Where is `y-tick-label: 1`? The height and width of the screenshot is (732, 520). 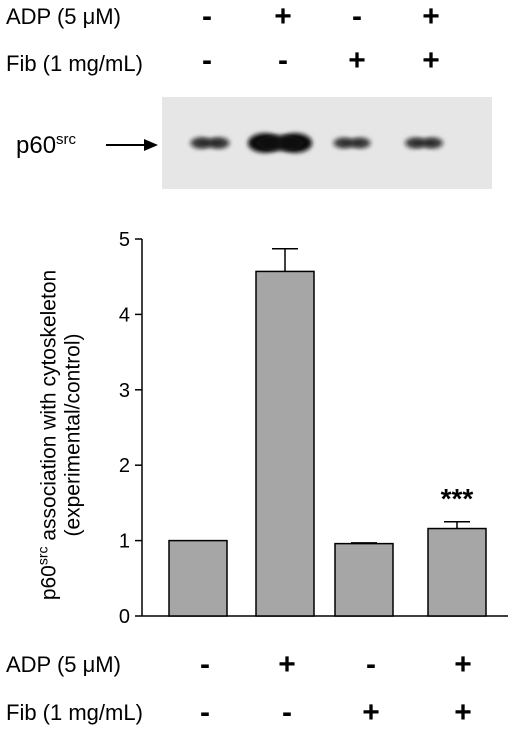 y-tick-label: 1 is located at coordinates (124, 542).